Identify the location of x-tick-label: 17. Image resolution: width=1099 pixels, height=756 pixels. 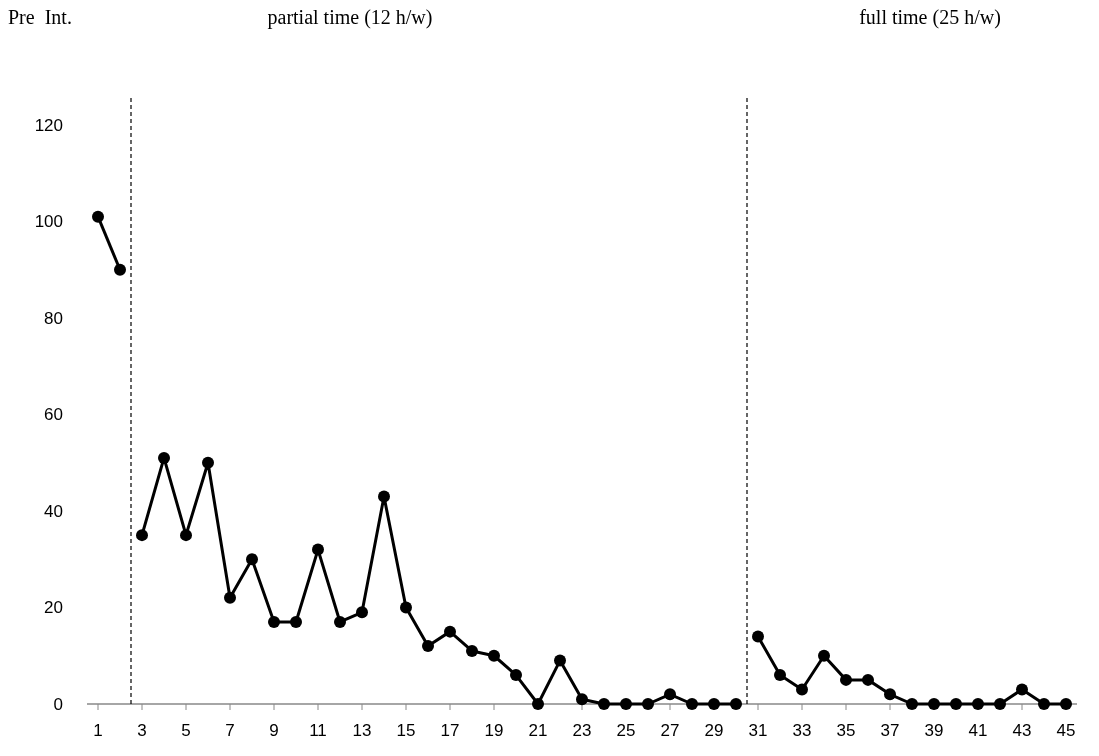
(450, 730).